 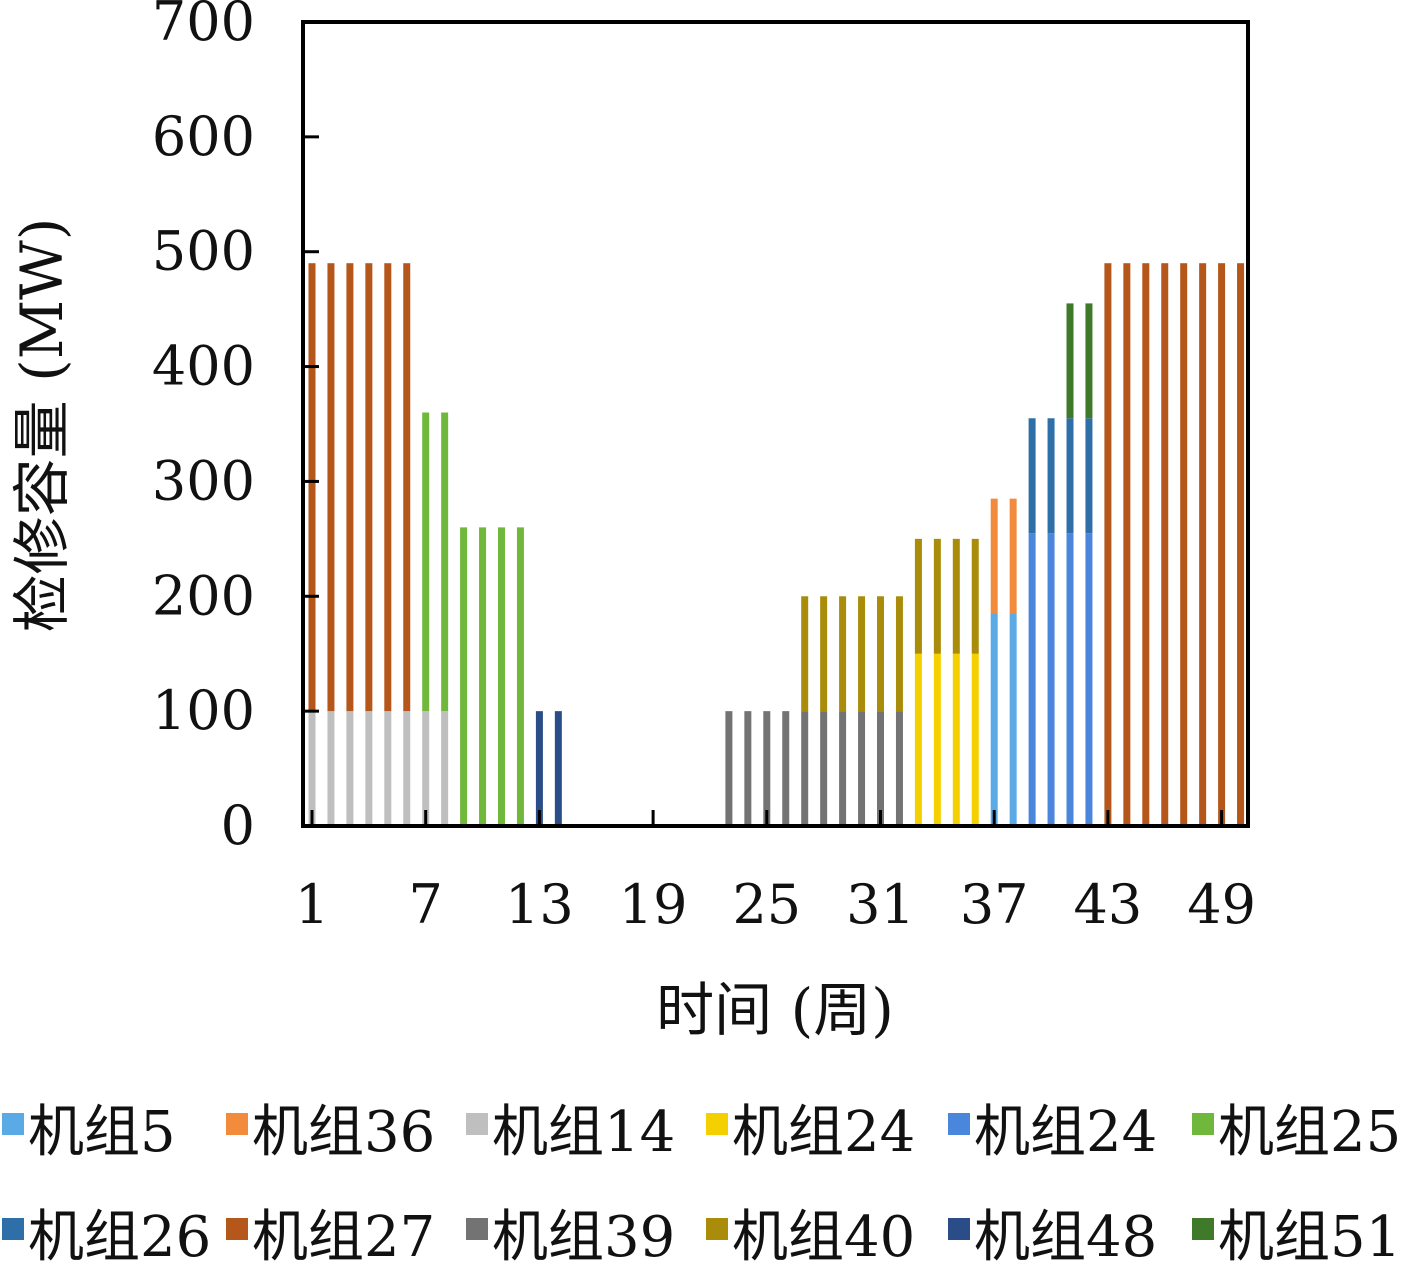 What do you see at coordinates (994, 904) in the screenshot?
I see `x-tick-label-37: 37` at bounding box center [994, 904].